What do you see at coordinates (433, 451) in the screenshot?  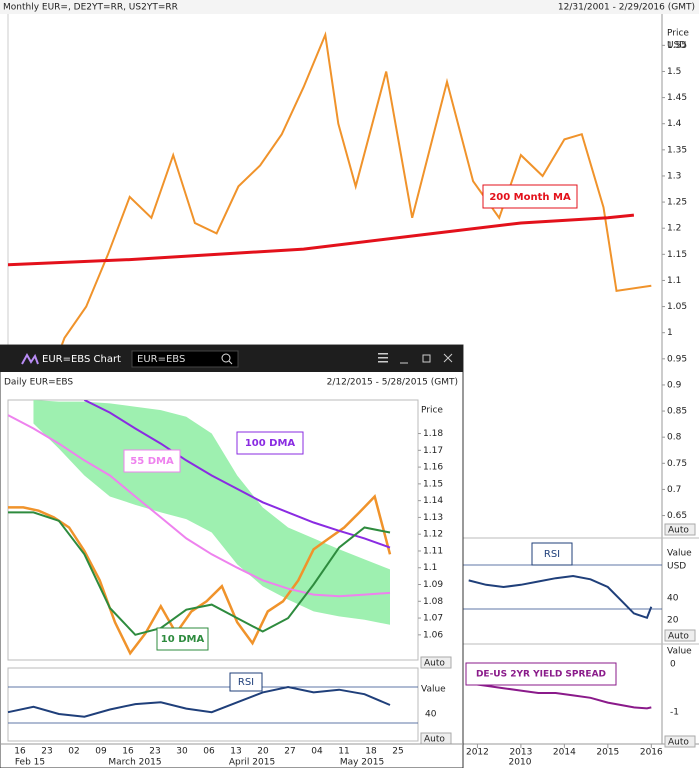 I see `y-tick-label: 1.17` at bounding box center [433, 451].